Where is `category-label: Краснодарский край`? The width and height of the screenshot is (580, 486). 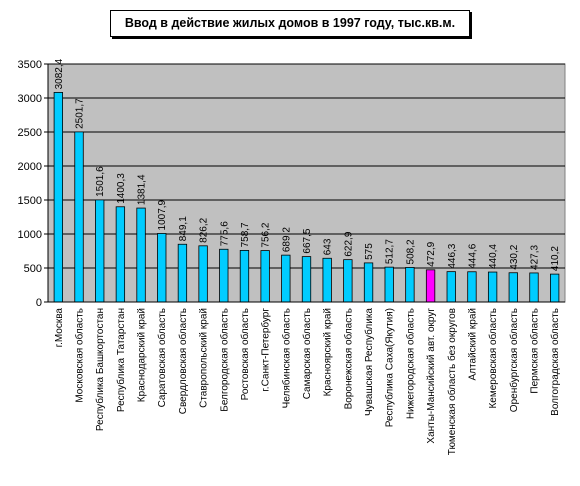 category-label: Краснодарский край is located at coordinates (142, 355).